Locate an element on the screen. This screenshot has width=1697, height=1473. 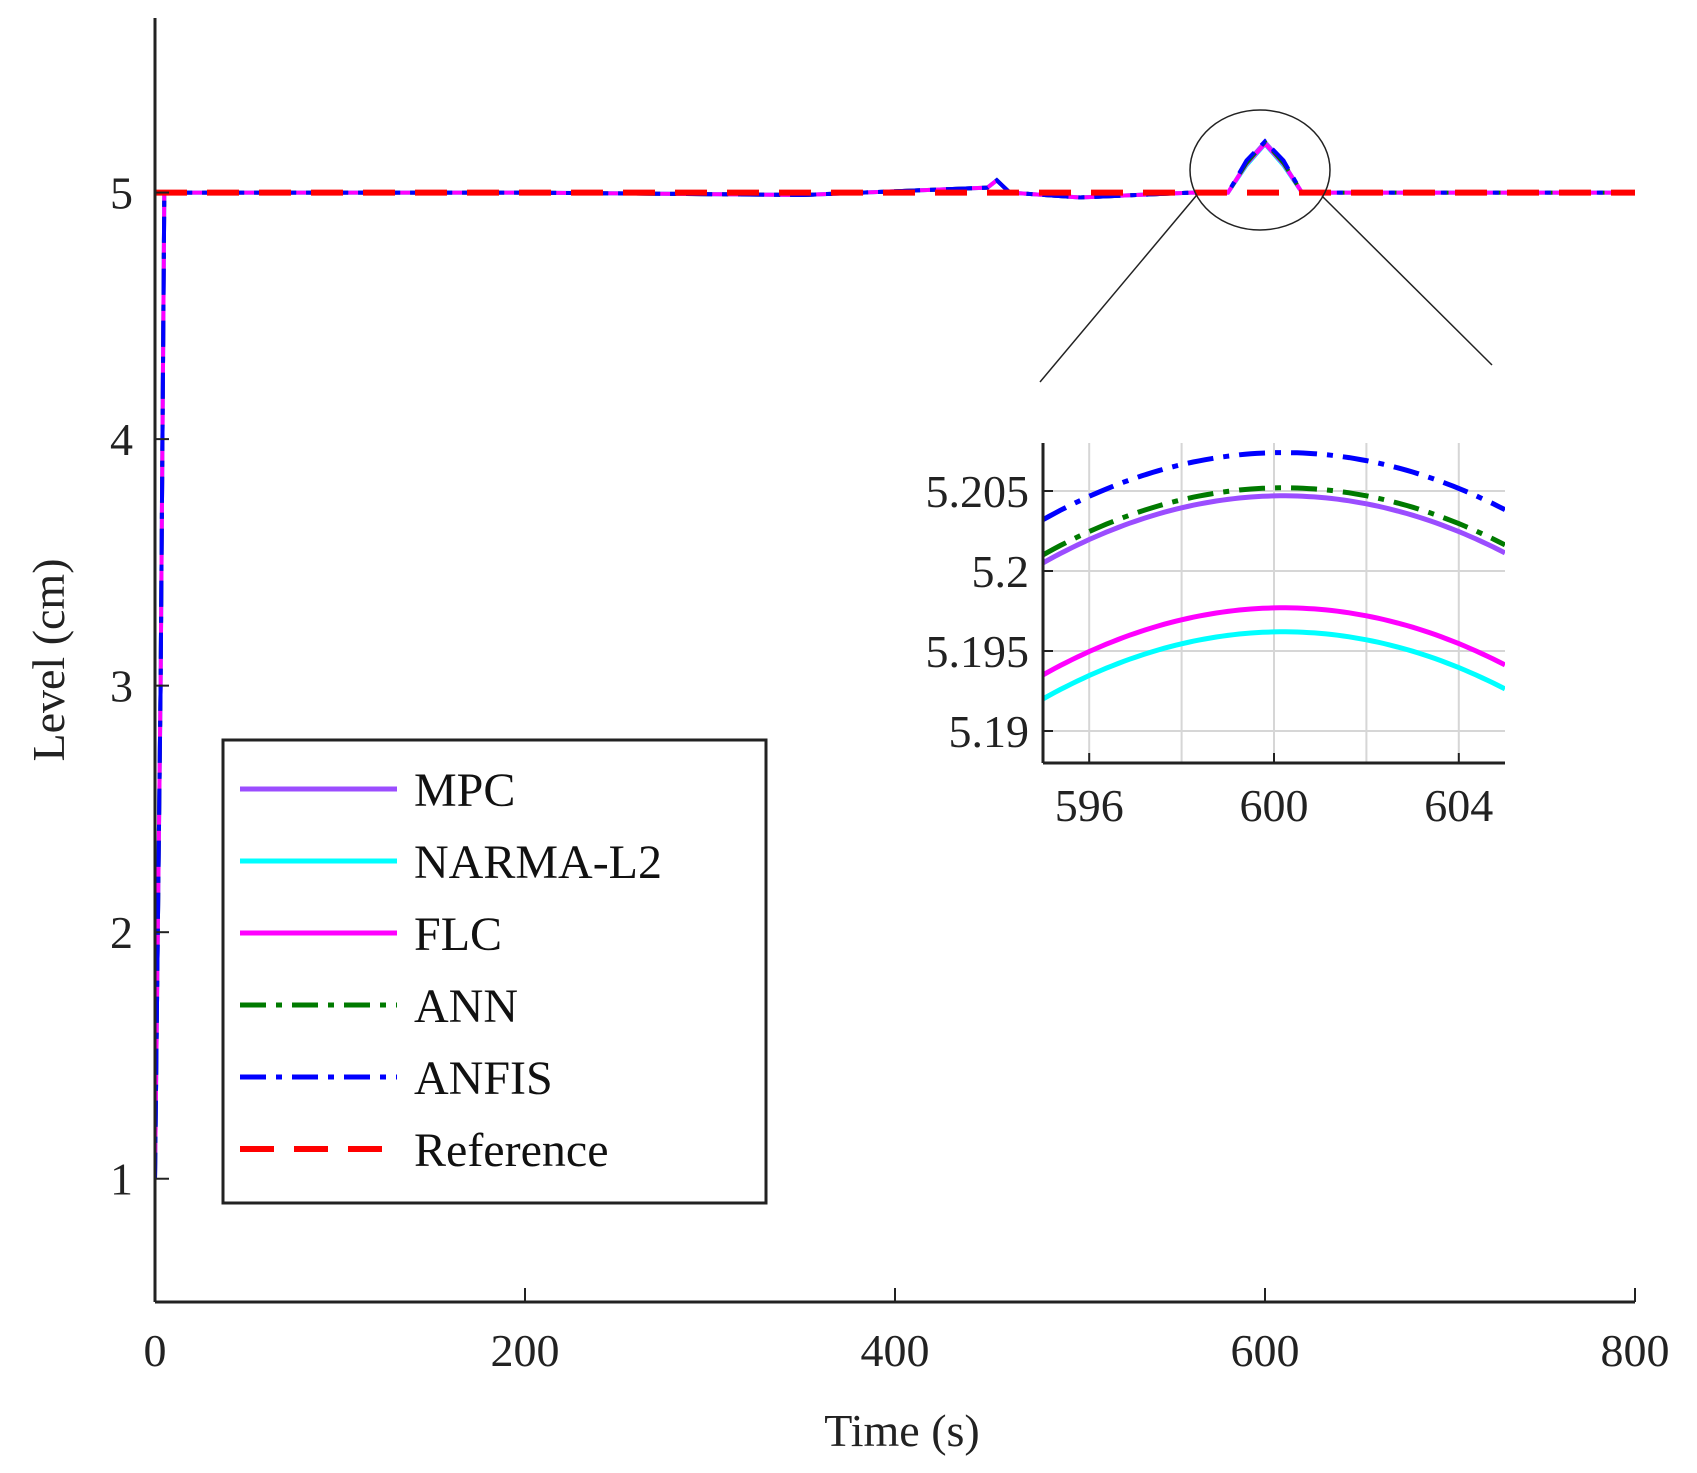
inset-y-tick-label: 5.205 is located at coordinates (978, 491).